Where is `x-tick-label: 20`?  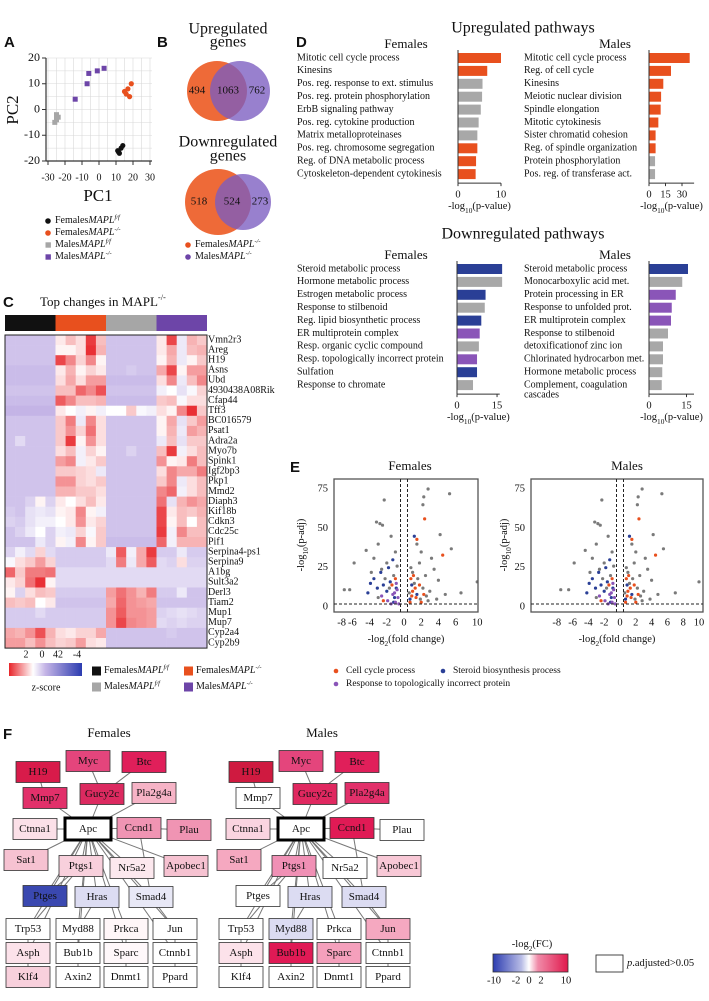 x-tick-label: 20 is located at coordinates (133, 177).